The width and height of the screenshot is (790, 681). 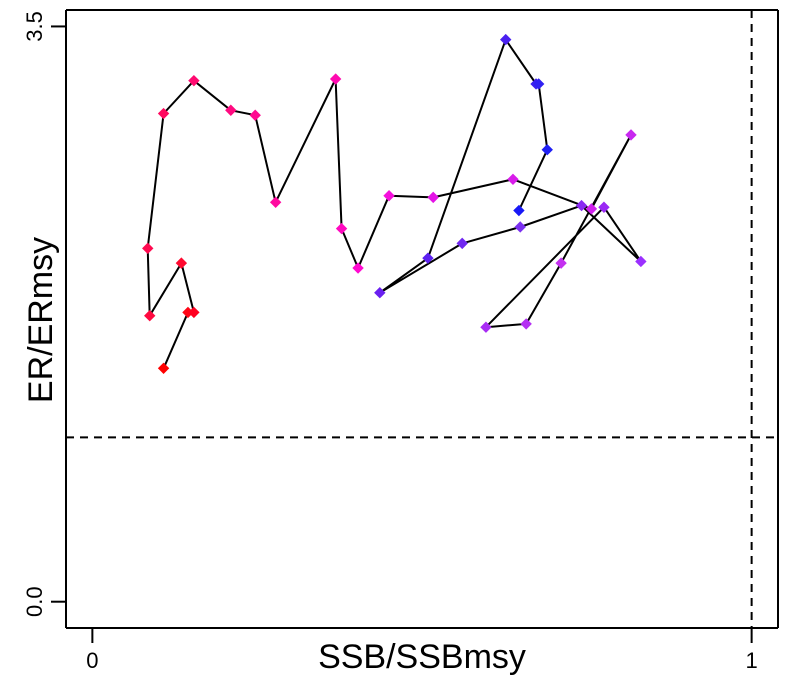 I want to click on x-tick-label: 1, so click(x=752, y=660).